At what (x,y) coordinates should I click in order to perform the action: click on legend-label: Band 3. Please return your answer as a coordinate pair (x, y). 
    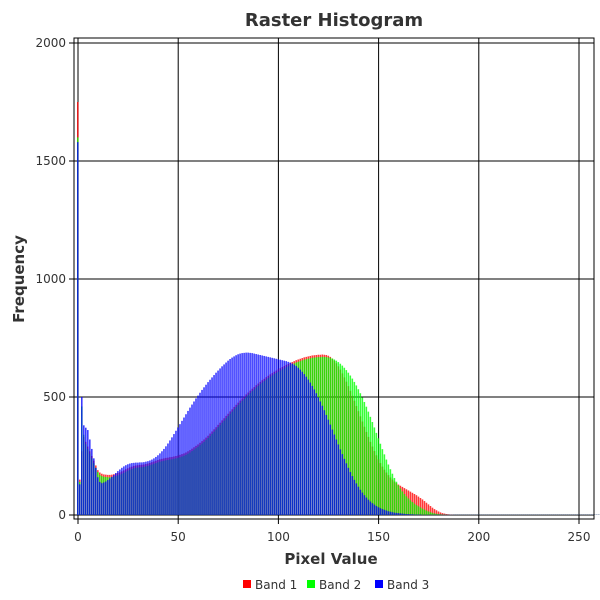
    Looking at the image, I should click on (408, 585).